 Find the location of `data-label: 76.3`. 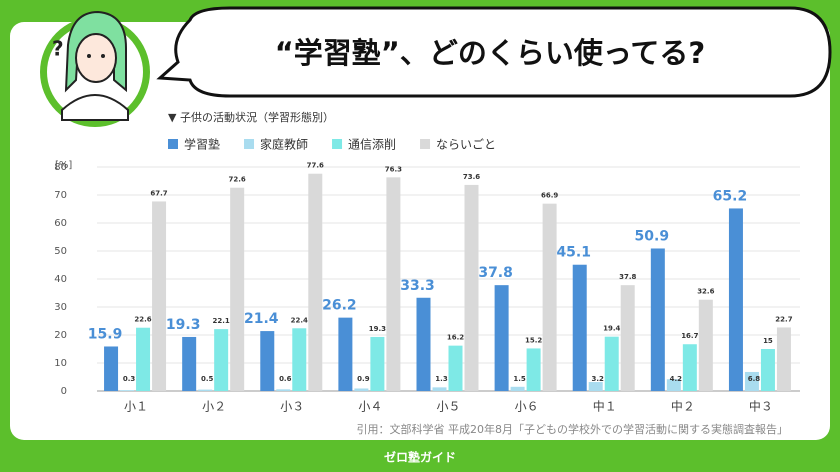

data-label: 76.3 is located at coordinates (393, 169).